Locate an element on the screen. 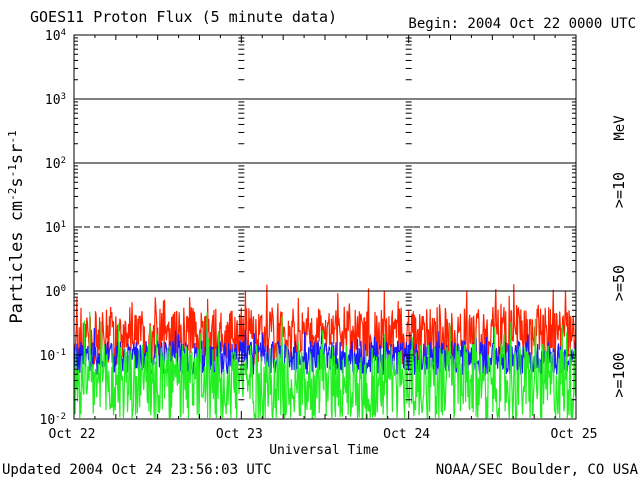  y-tick-label: 10⁰ is located at coordinates (55, 292).